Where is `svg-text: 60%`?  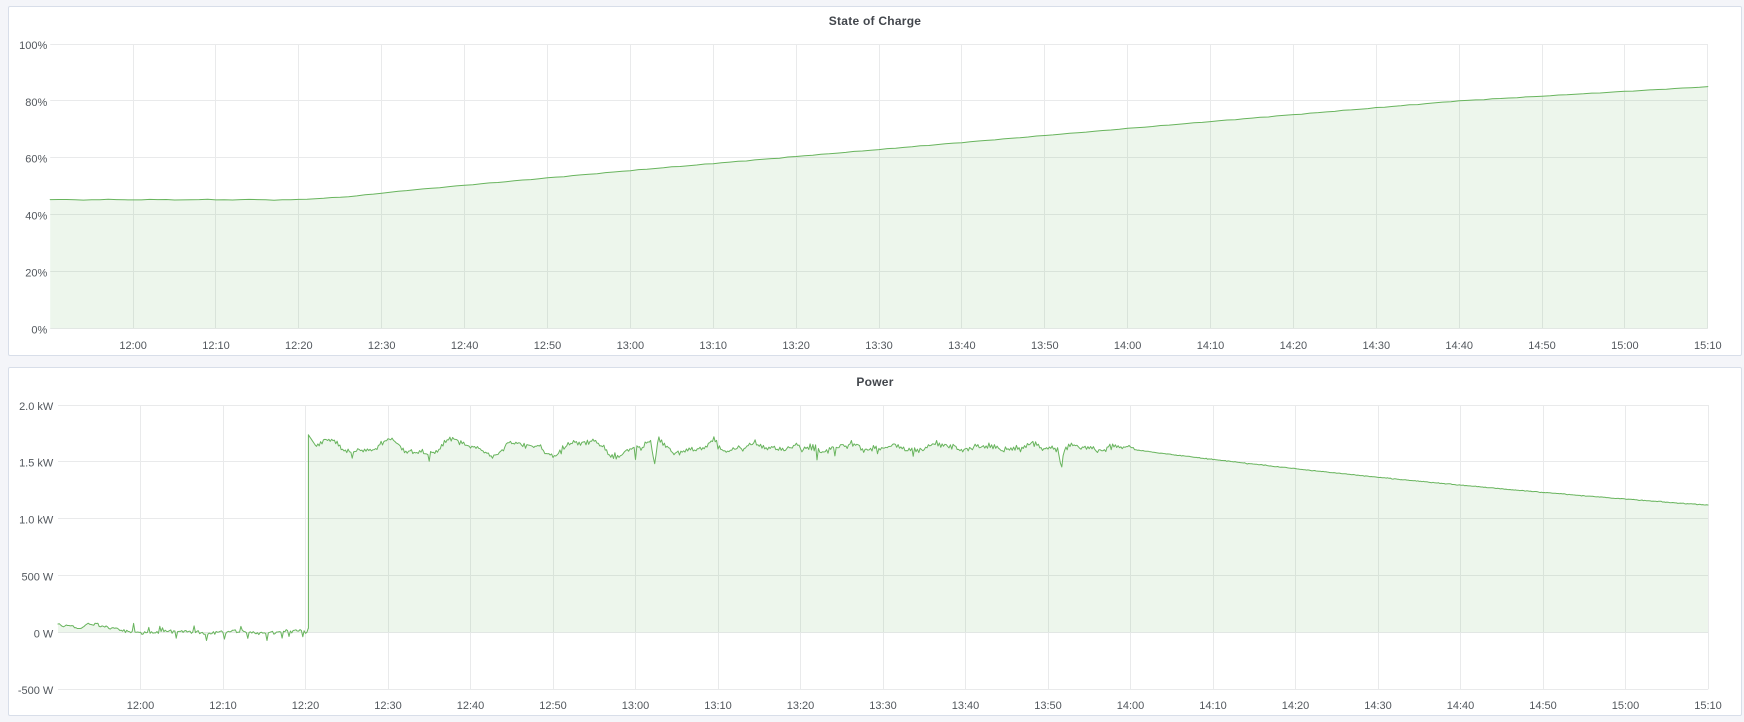
svg-text: 60% is located at coordinates (36, 160).